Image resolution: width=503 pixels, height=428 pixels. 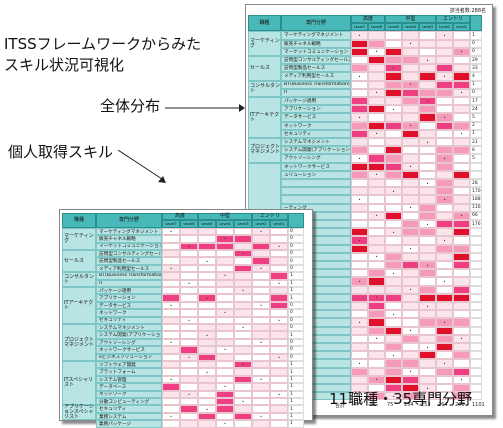 What do you see at coordinates (410, 27) in the screenshot?
I see `level-header: Level4` at bounding box center [410, 27].